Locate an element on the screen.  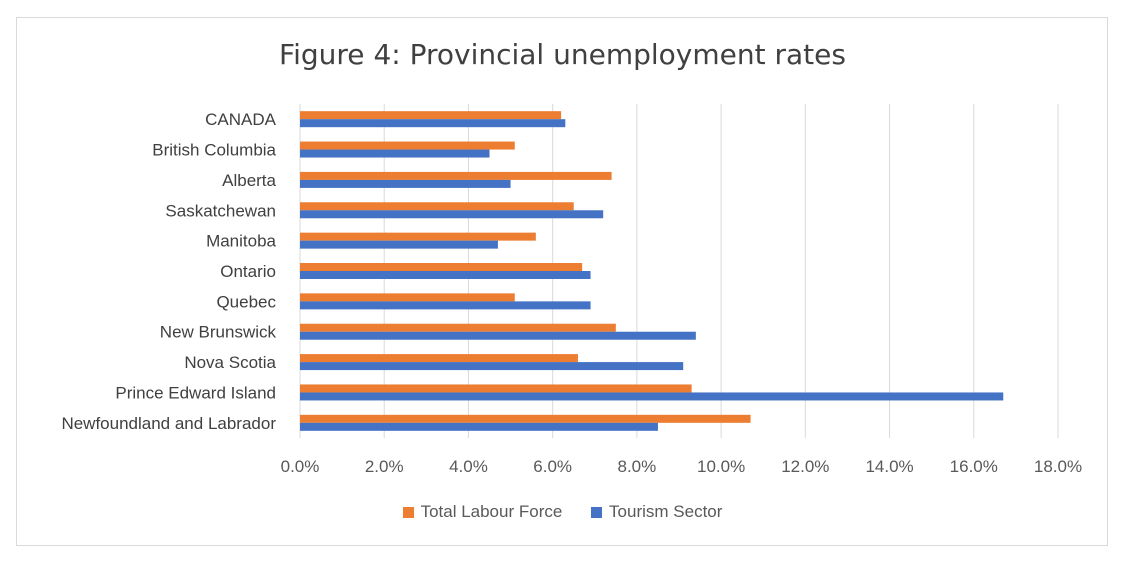
x-tick-label: 18.0% is located at coordinates (1058, 466).